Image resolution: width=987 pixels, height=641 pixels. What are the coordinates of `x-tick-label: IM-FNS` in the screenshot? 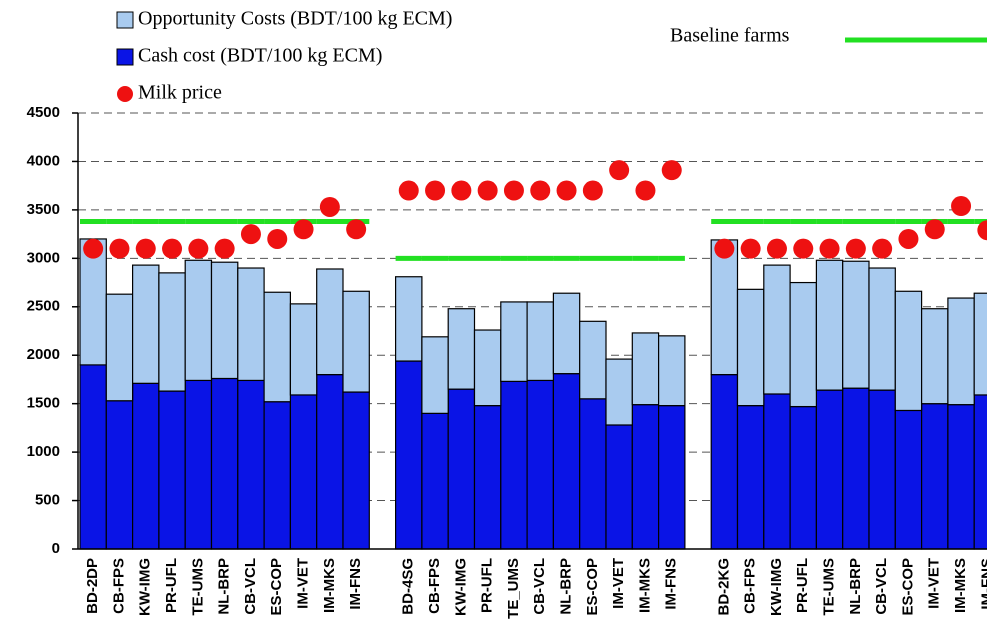 It's located at (982, 584).